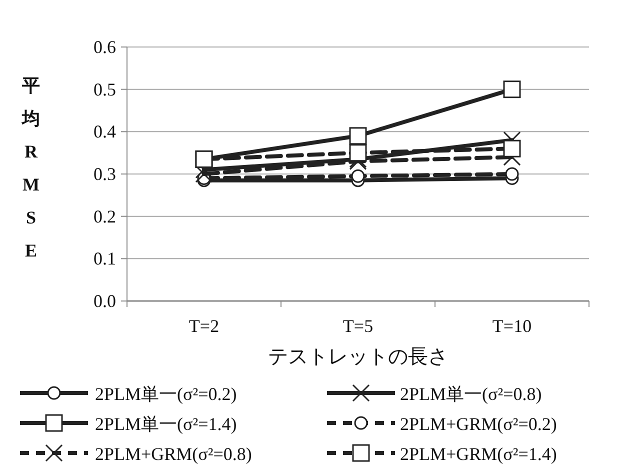 The image size is (627, 473). I want to click on y-axis-title: 平均RMSE, so click(30, 168).